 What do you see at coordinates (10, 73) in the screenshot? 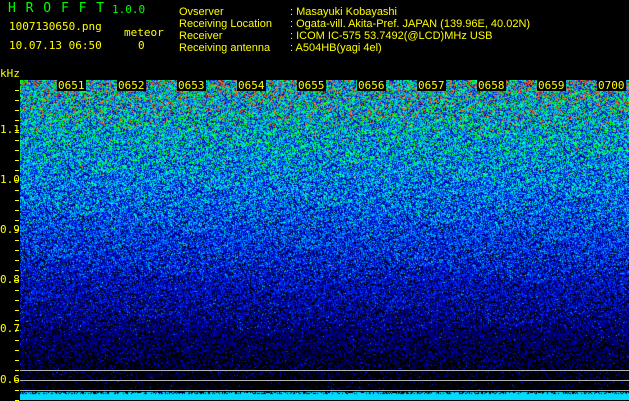
I see `y-axis-label: kHz` at bounding box center [10, 73].